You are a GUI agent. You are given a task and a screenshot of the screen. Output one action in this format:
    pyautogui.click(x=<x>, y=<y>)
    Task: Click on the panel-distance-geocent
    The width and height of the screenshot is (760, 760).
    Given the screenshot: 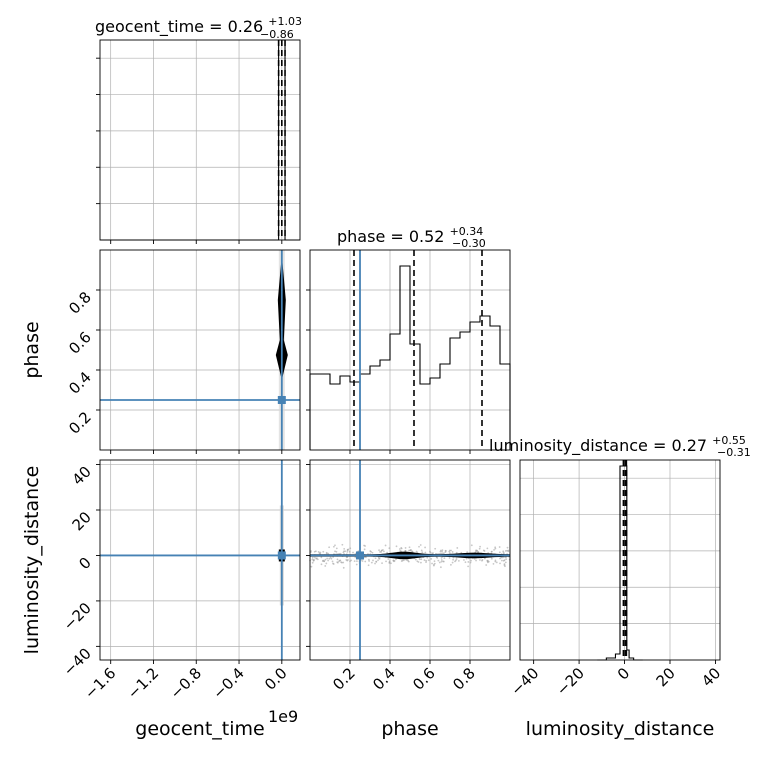 What is the action you would take?
    pyautogui.click(x=200, y=560)
    